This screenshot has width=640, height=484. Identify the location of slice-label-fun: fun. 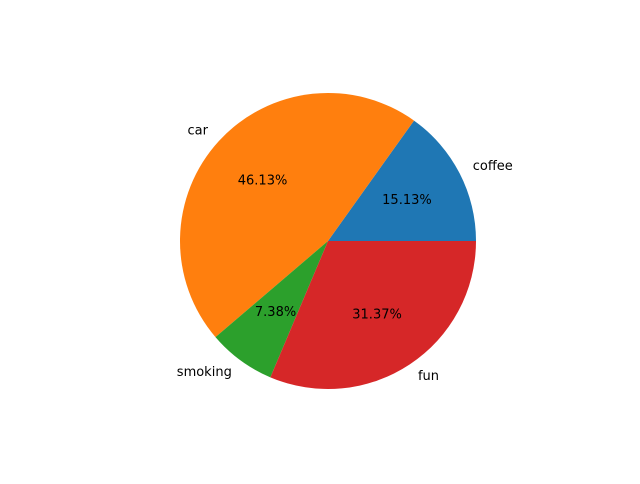
(428, 376).